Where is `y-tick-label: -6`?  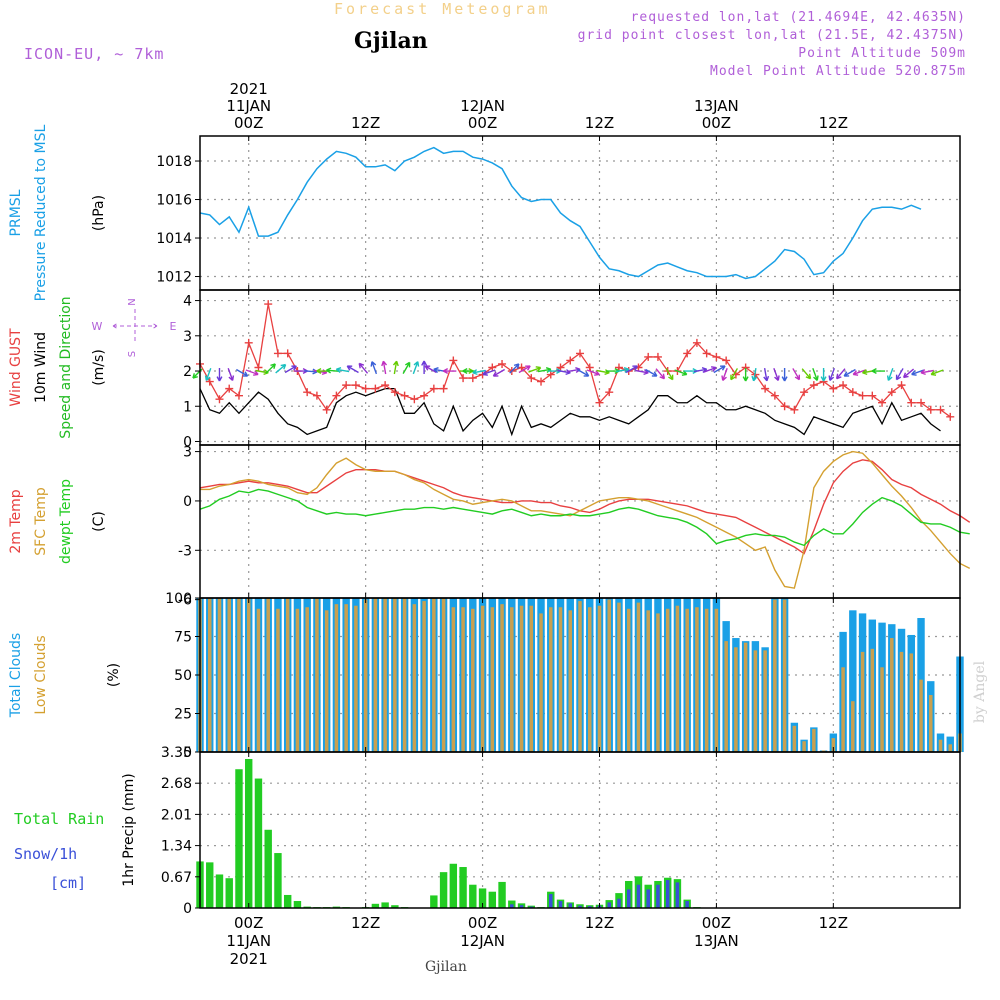
y-tick-label: -6 is located at coordinates (185, 601).